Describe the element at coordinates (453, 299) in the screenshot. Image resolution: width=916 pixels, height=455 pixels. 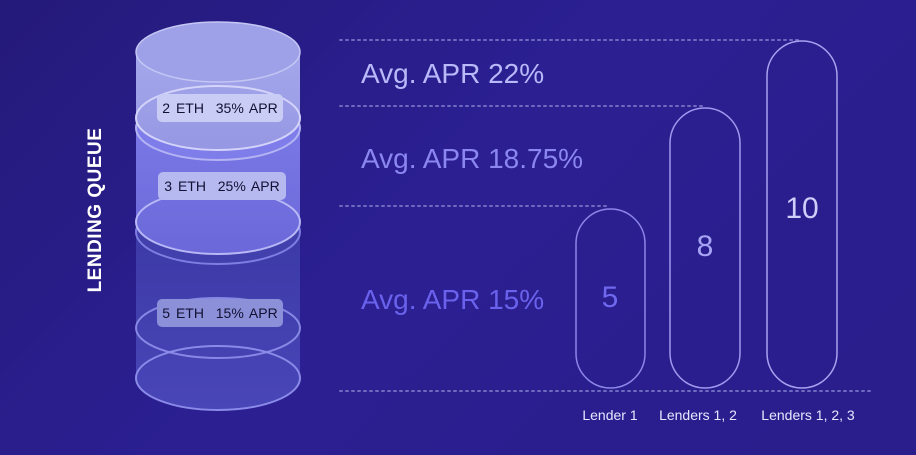
I see `avg-apr-15: Avg. APR 15%` at that location.